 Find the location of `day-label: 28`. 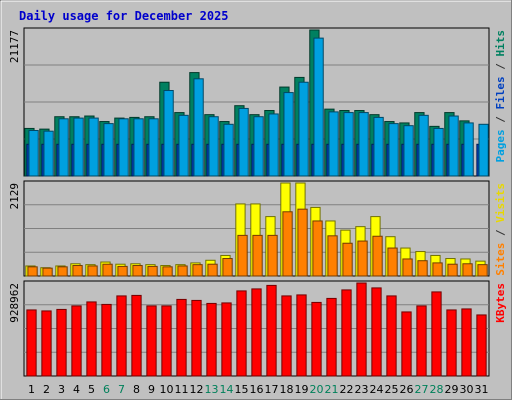

day-label: 28 is located at coordinates (437, 389).